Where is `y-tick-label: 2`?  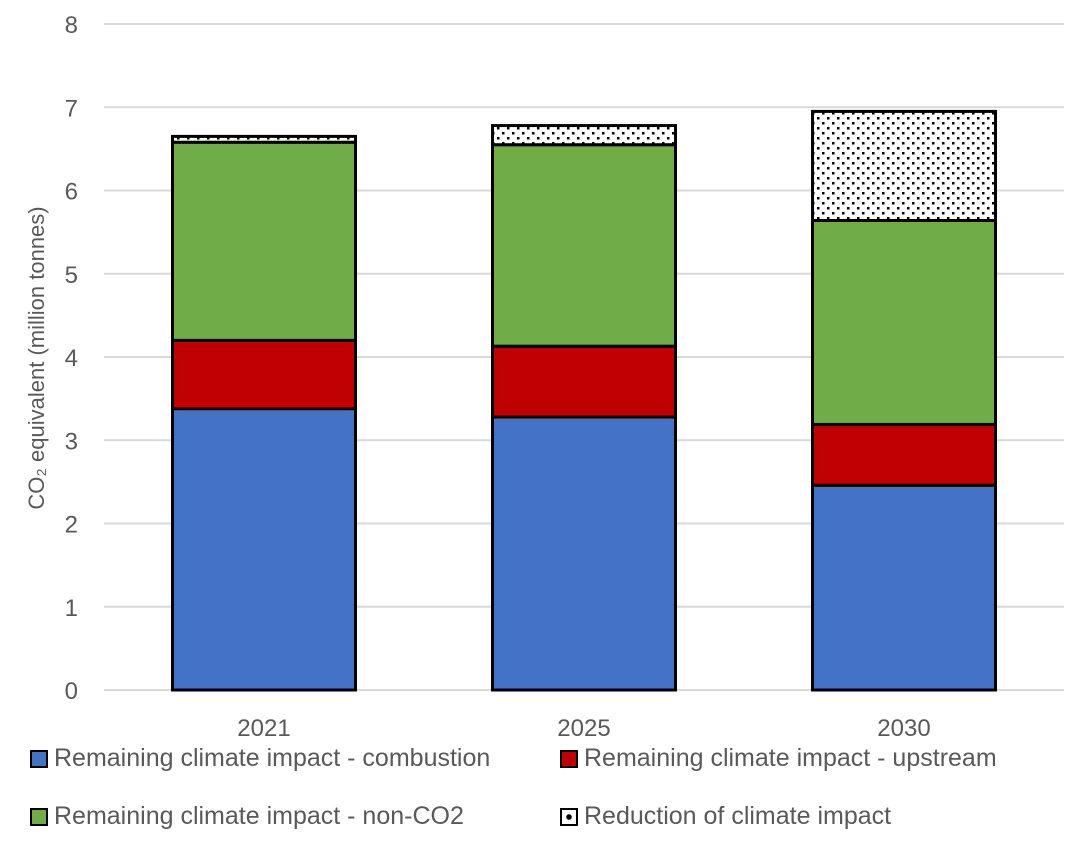
y-tick-label: 2 is located at coordinates (71, 525).